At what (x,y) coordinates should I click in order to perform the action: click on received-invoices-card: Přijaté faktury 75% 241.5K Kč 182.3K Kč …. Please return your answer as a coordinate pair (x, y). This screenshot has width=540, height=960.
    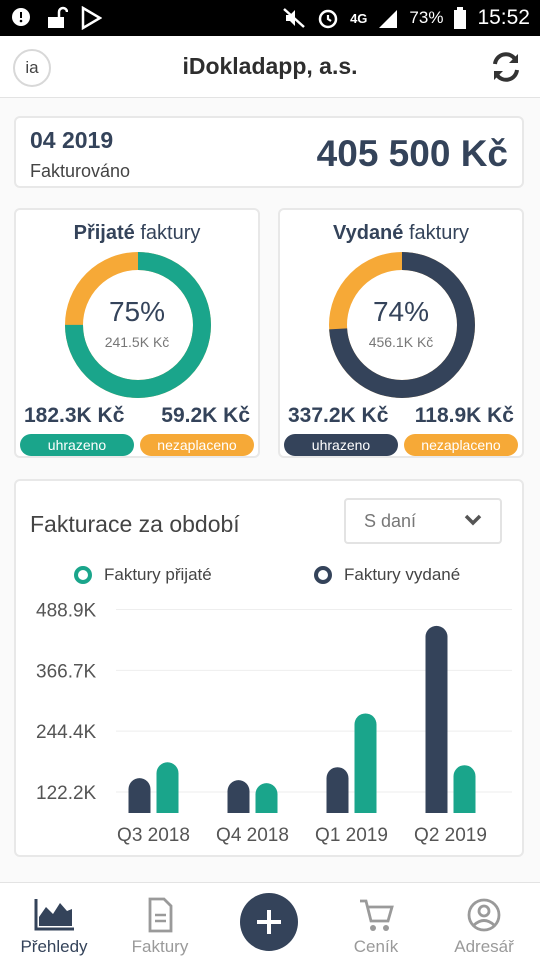
    Looking at the image, I should click on (137, 333).